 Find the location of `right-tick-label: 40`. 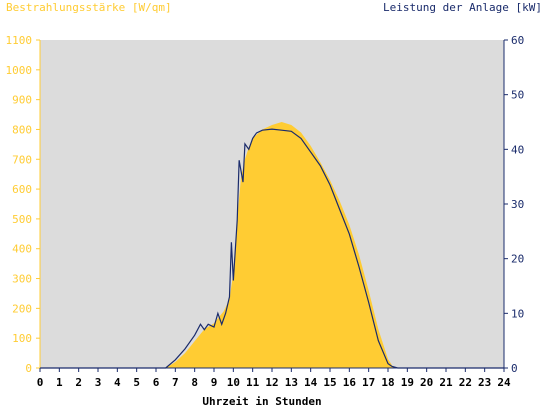

right-tick-label: 40 is located at coordinates (517, 149).